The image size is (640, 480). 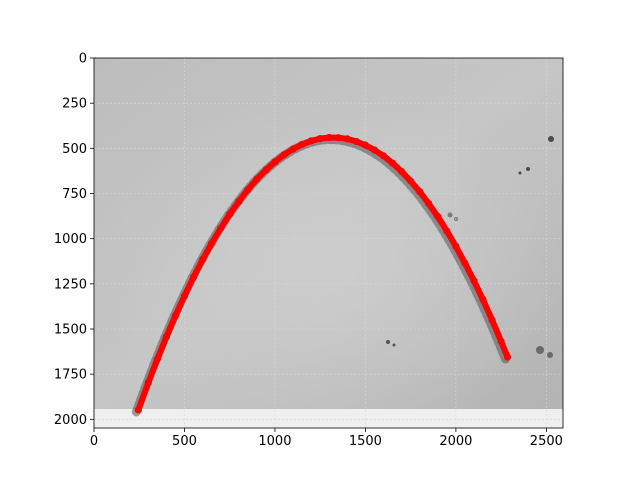 I want to click on x-tick-label: 1000, so click(x=274, y=441).